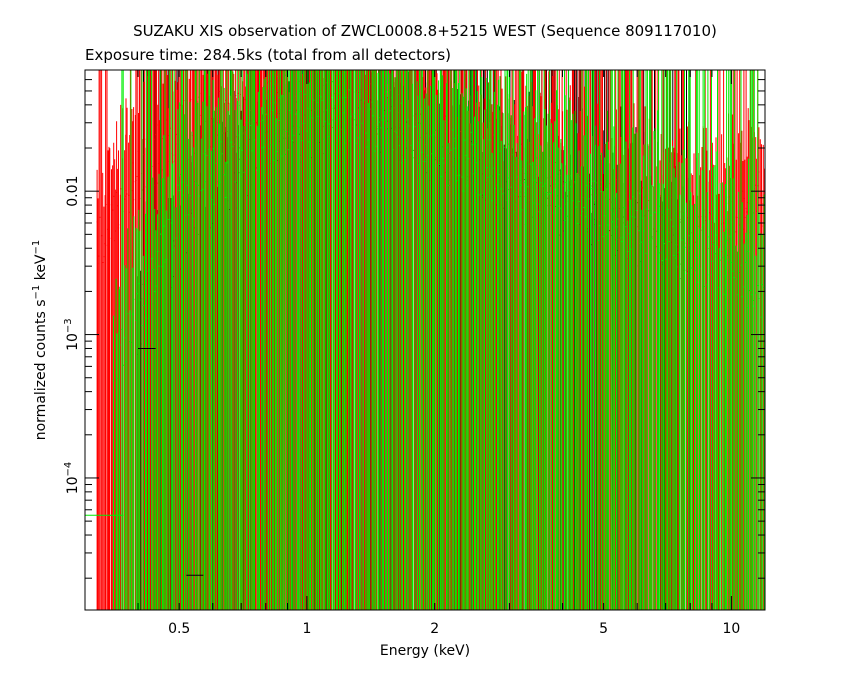  Describe the element at coordinates (36, 247) in the screenshot. I see `y-label-sup2: −1` at that location.